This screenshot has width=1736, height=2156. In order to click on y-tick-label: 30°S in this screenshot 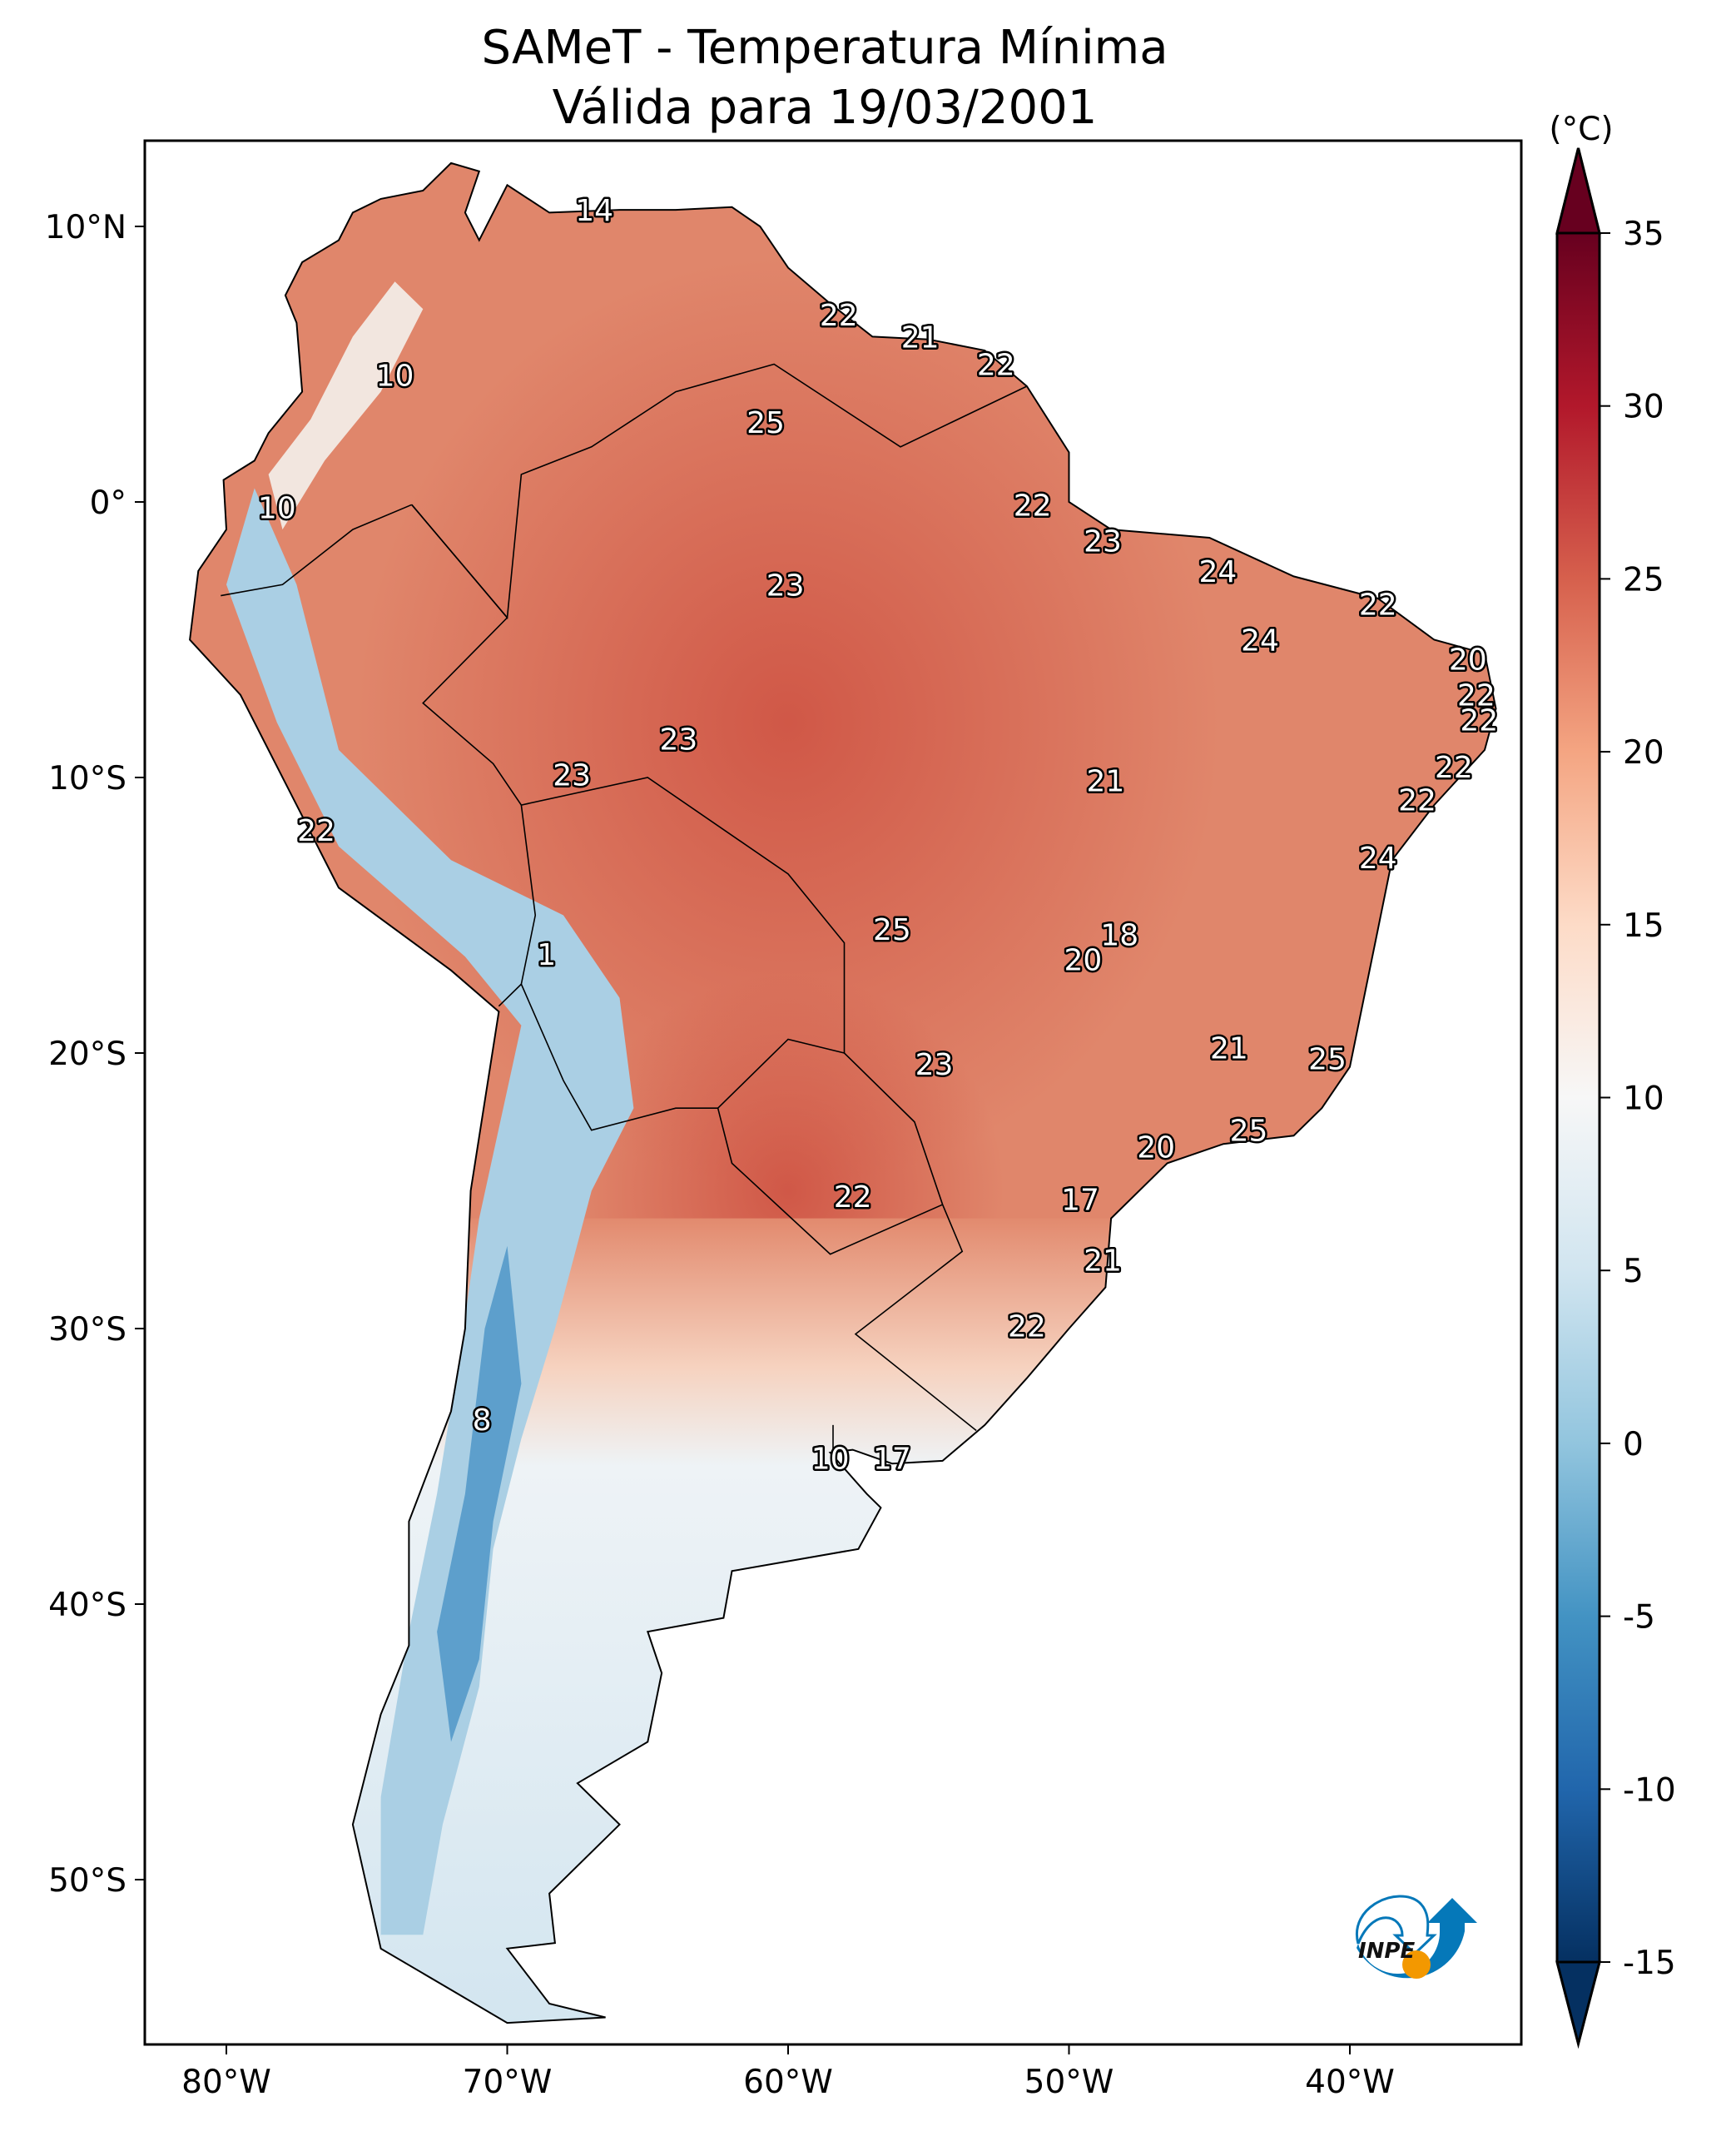, I will do `click(87, 1330)`.